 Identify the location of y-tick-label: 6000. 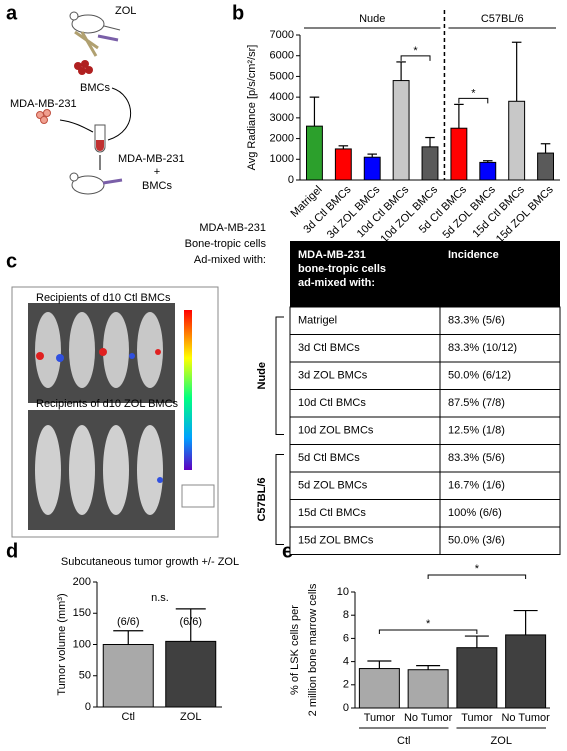
(282, 56).